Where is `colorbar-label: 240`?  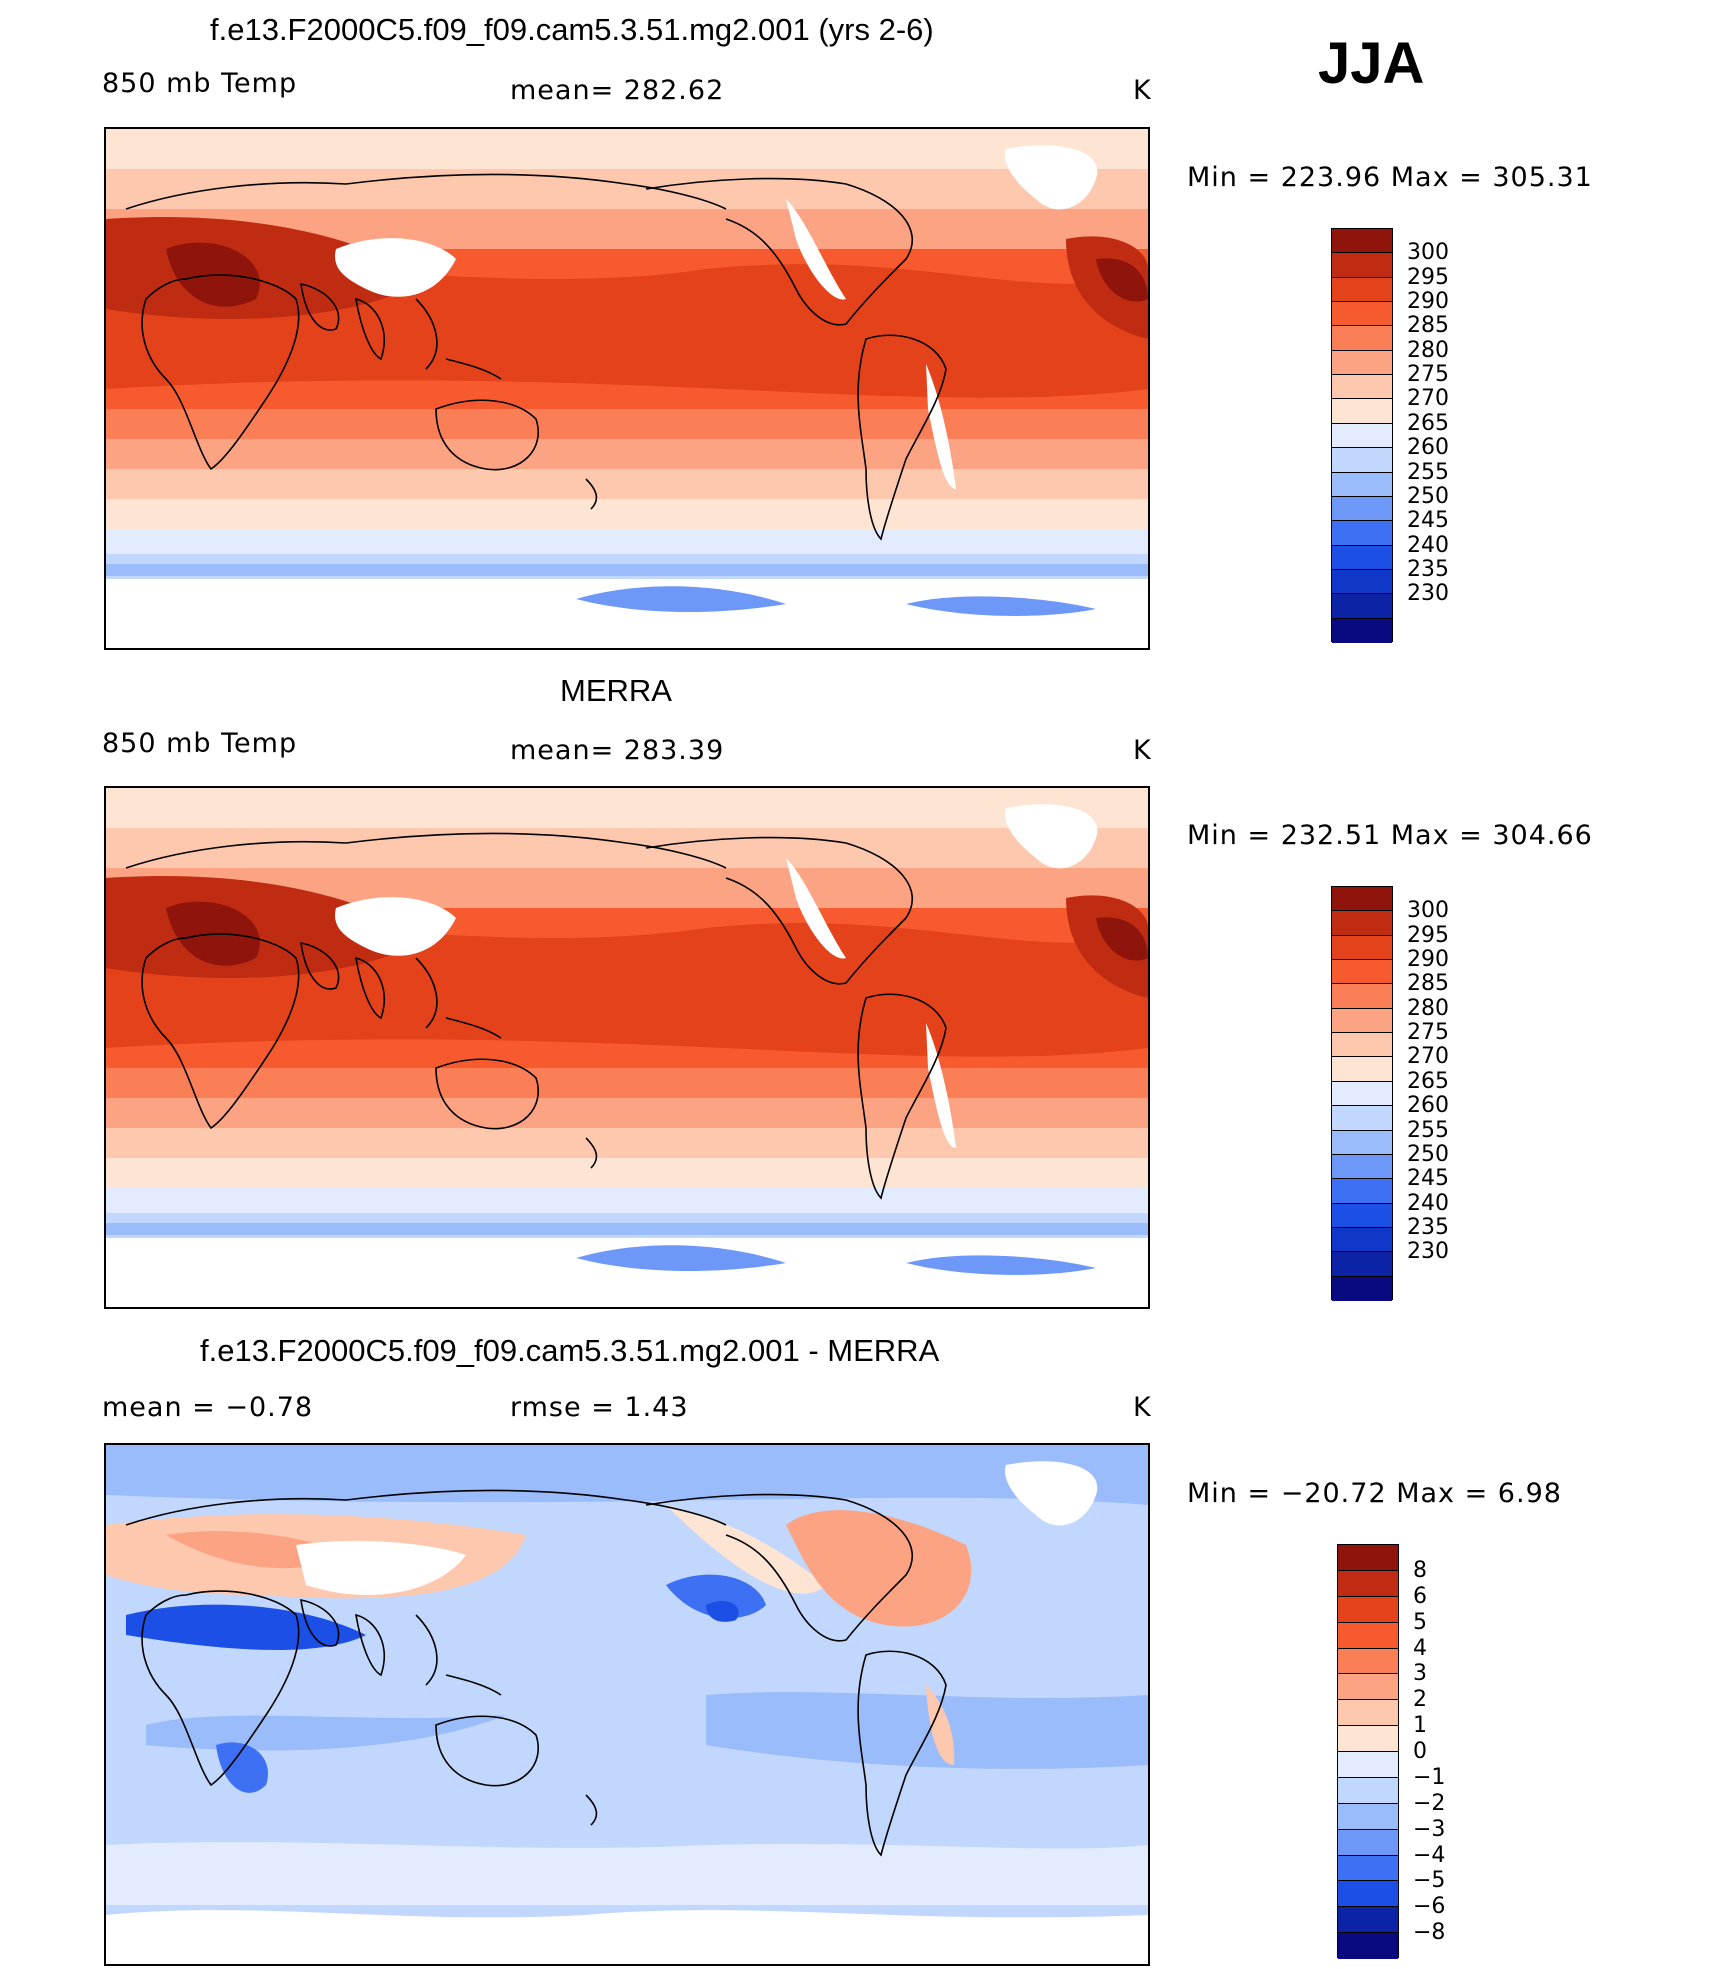
colorbar-label: 240 is located at coordinates (1428, 545).